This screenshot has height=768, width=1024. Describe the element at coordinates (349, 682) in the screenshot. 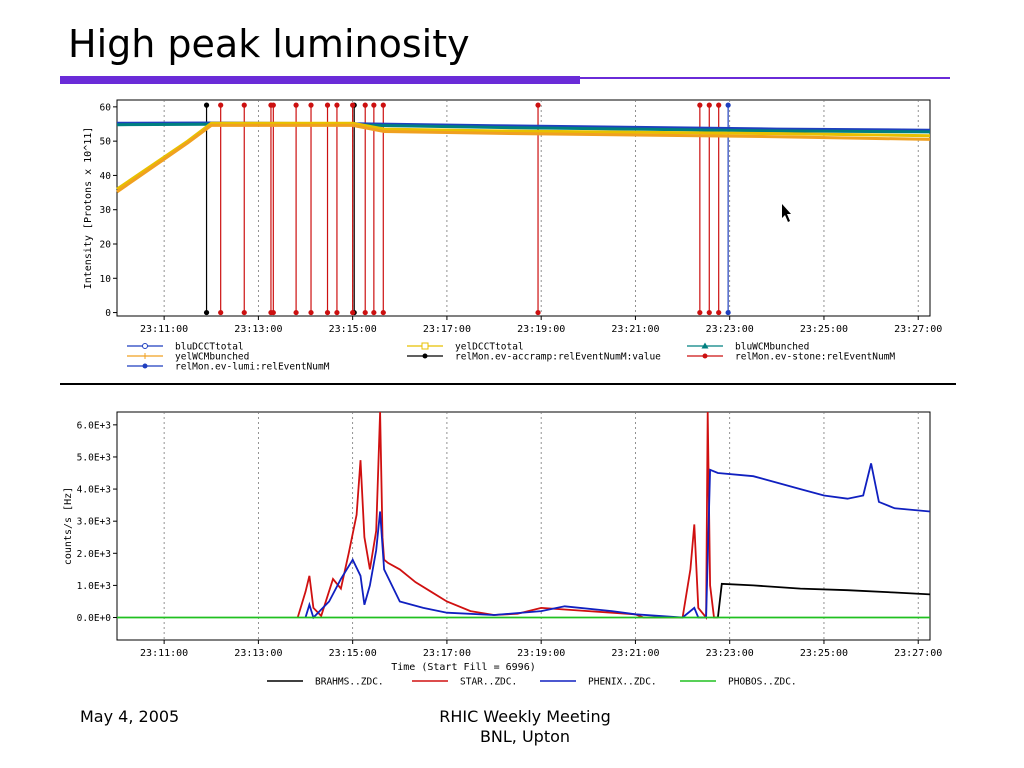

I see `legend-label: BRAHMS..ZDC.` at that location.